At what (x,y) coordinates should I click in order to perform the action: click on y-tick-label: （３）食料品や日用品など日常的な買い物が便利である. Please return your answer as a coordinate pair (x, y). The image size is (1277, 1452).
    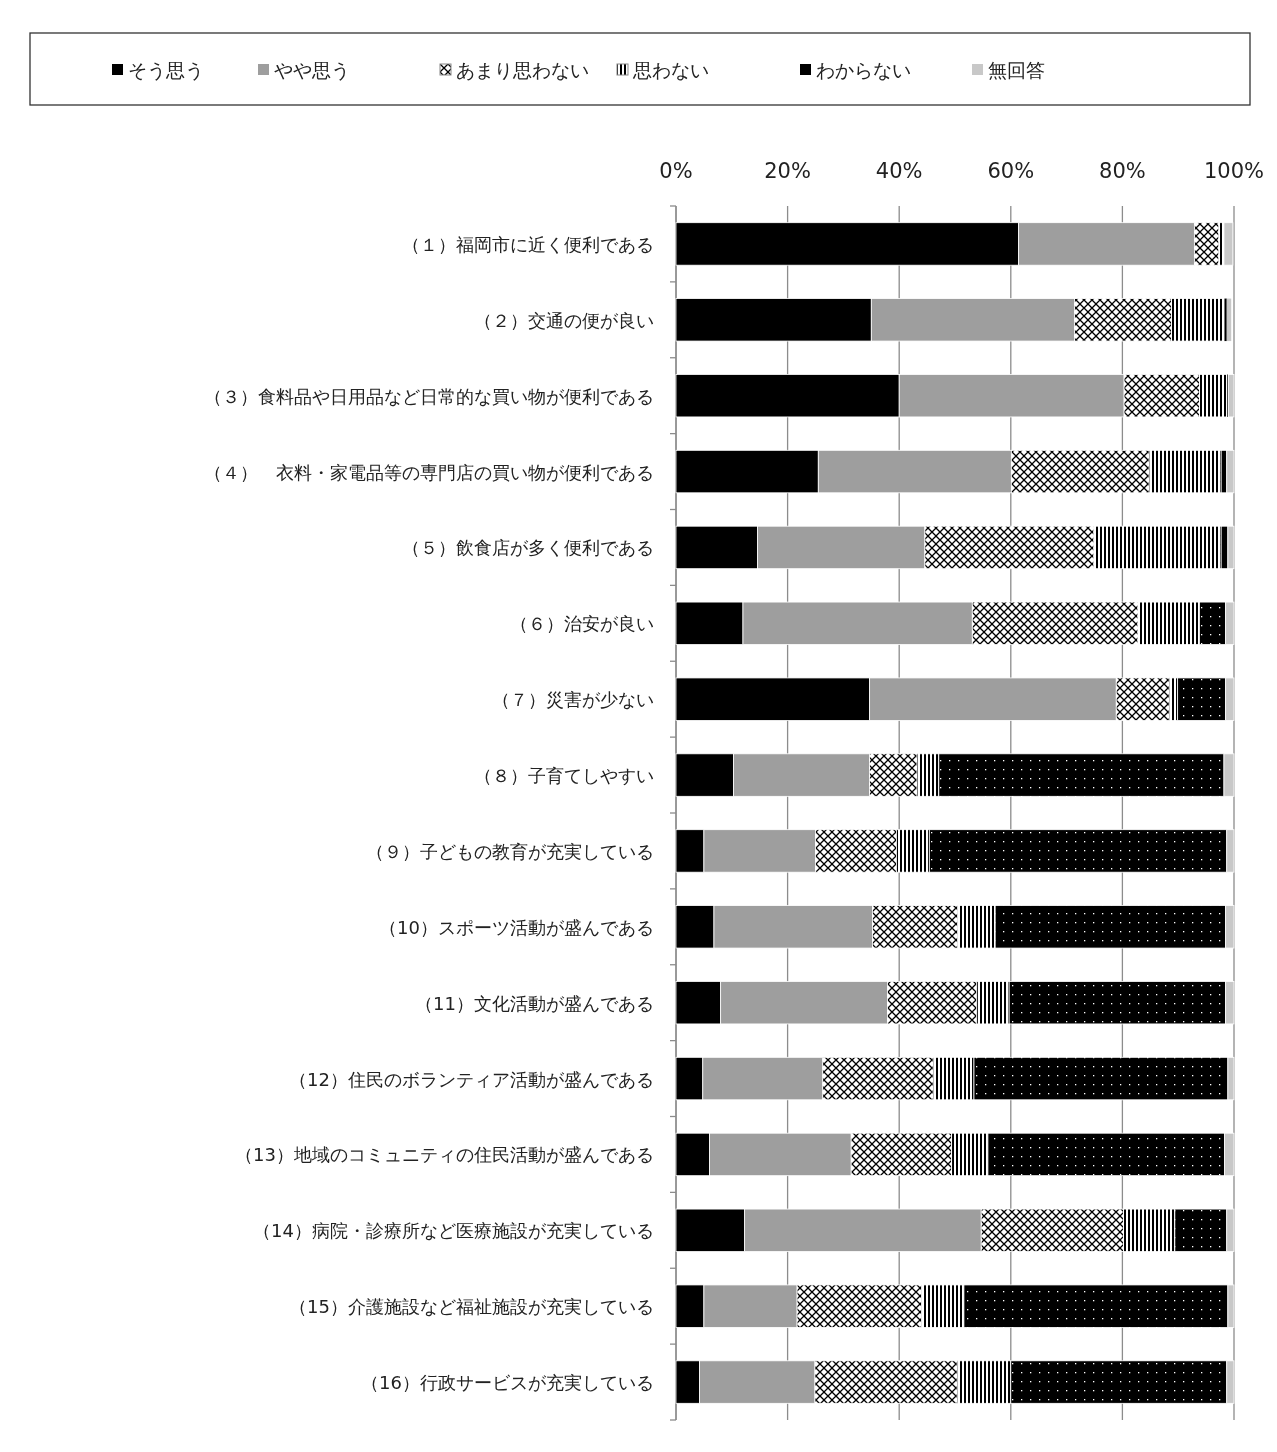
    Looking at the image, I should click on (429, 396).